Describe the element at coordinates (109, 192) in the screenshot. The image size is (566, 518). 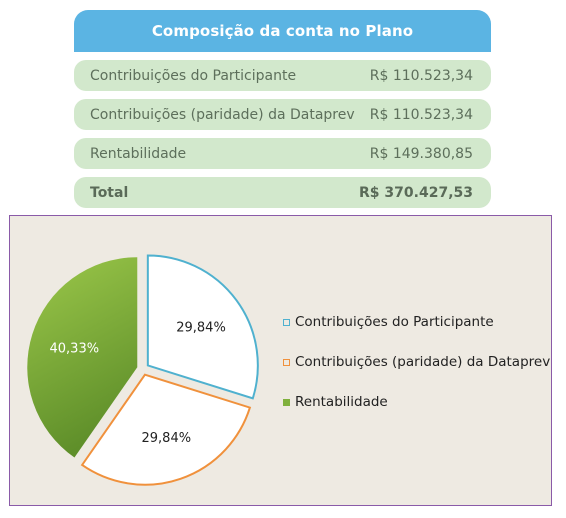
I see `total-label: Total` at that location.